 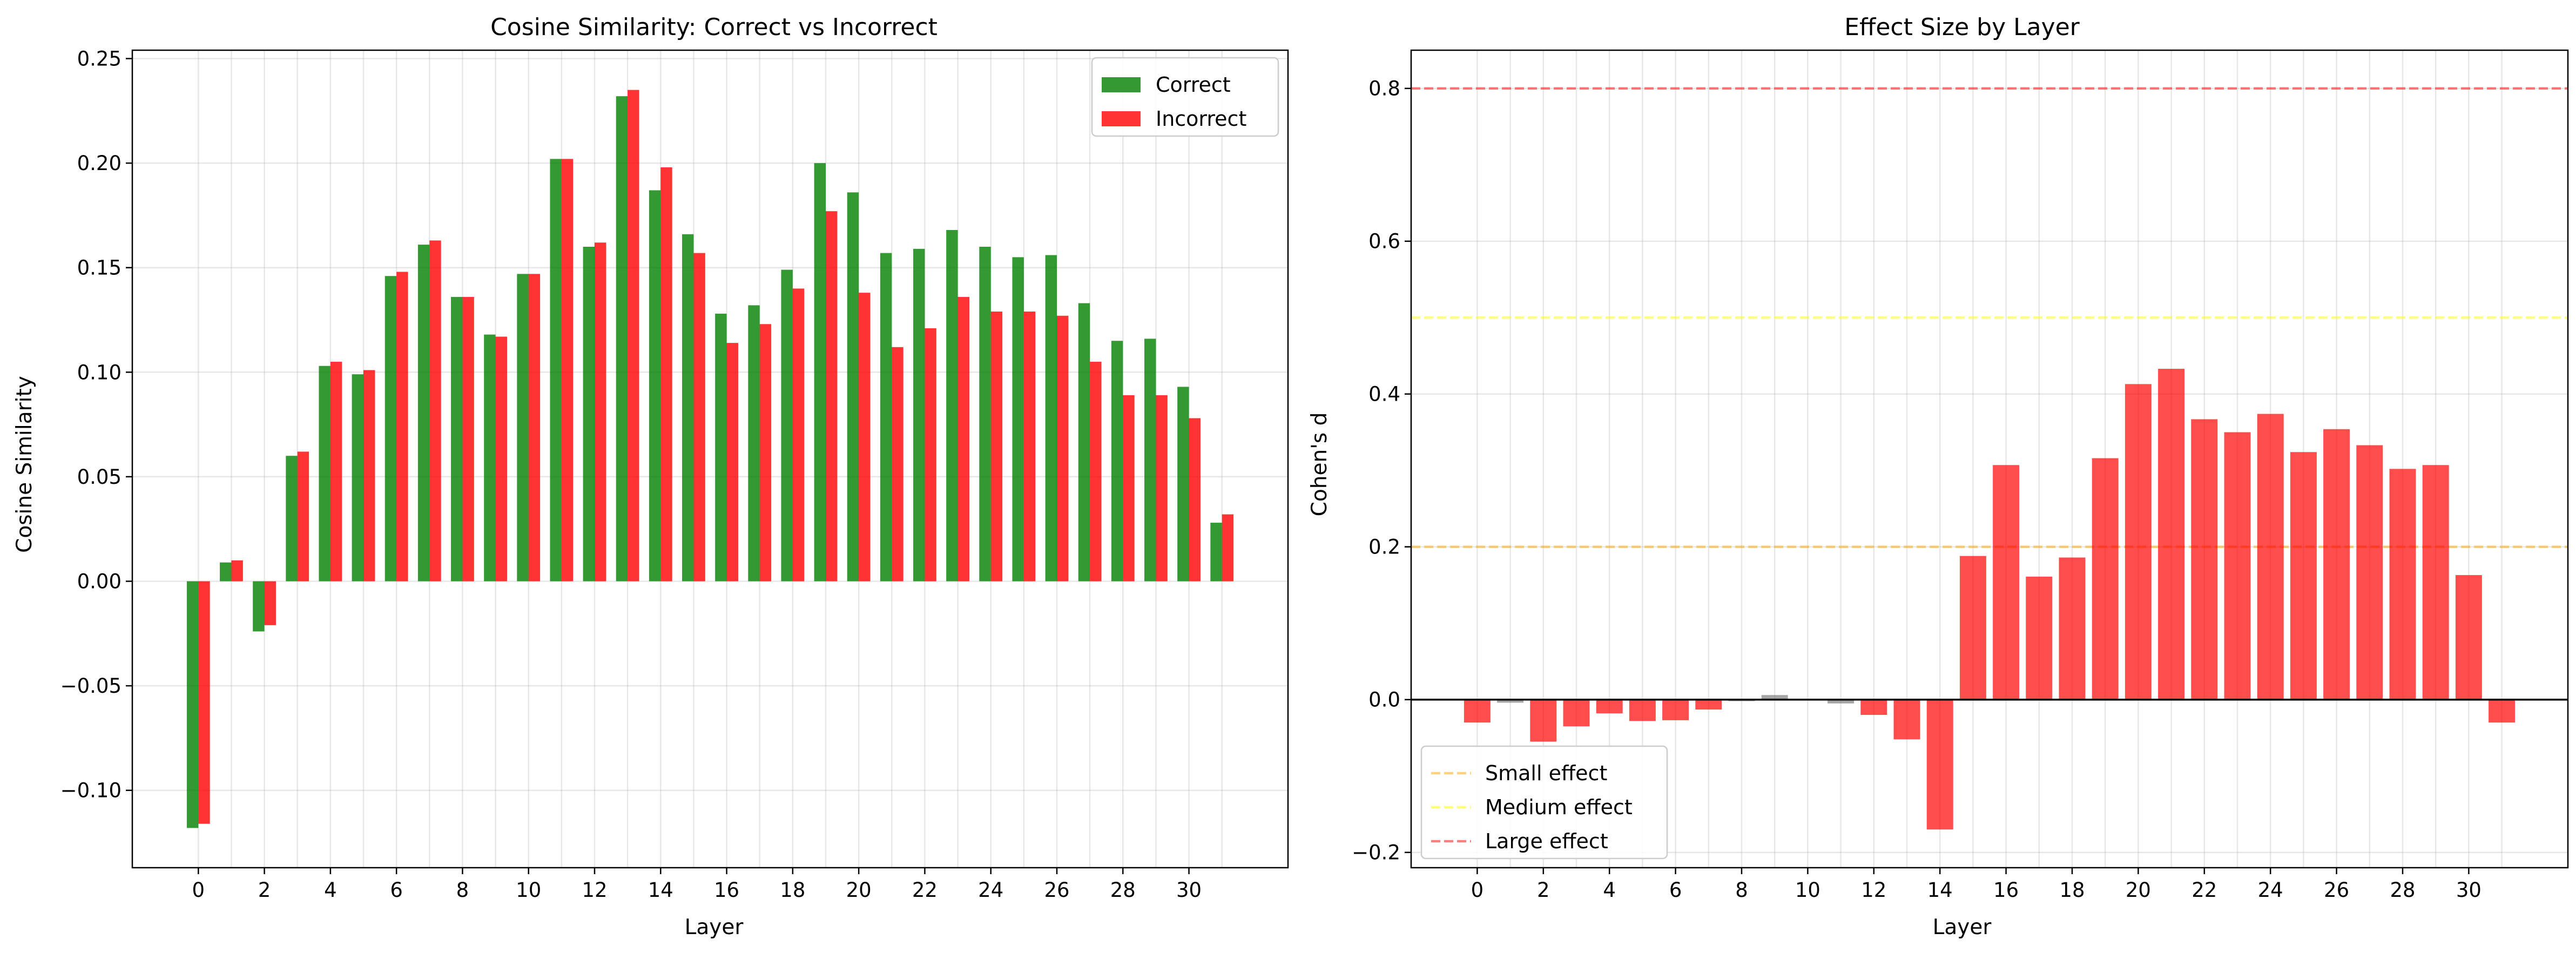 What do you see at coordinates (1185, 97) in the screenshot?
I see `legend: Correct Incorrect` at bounding box center [1185, 97].